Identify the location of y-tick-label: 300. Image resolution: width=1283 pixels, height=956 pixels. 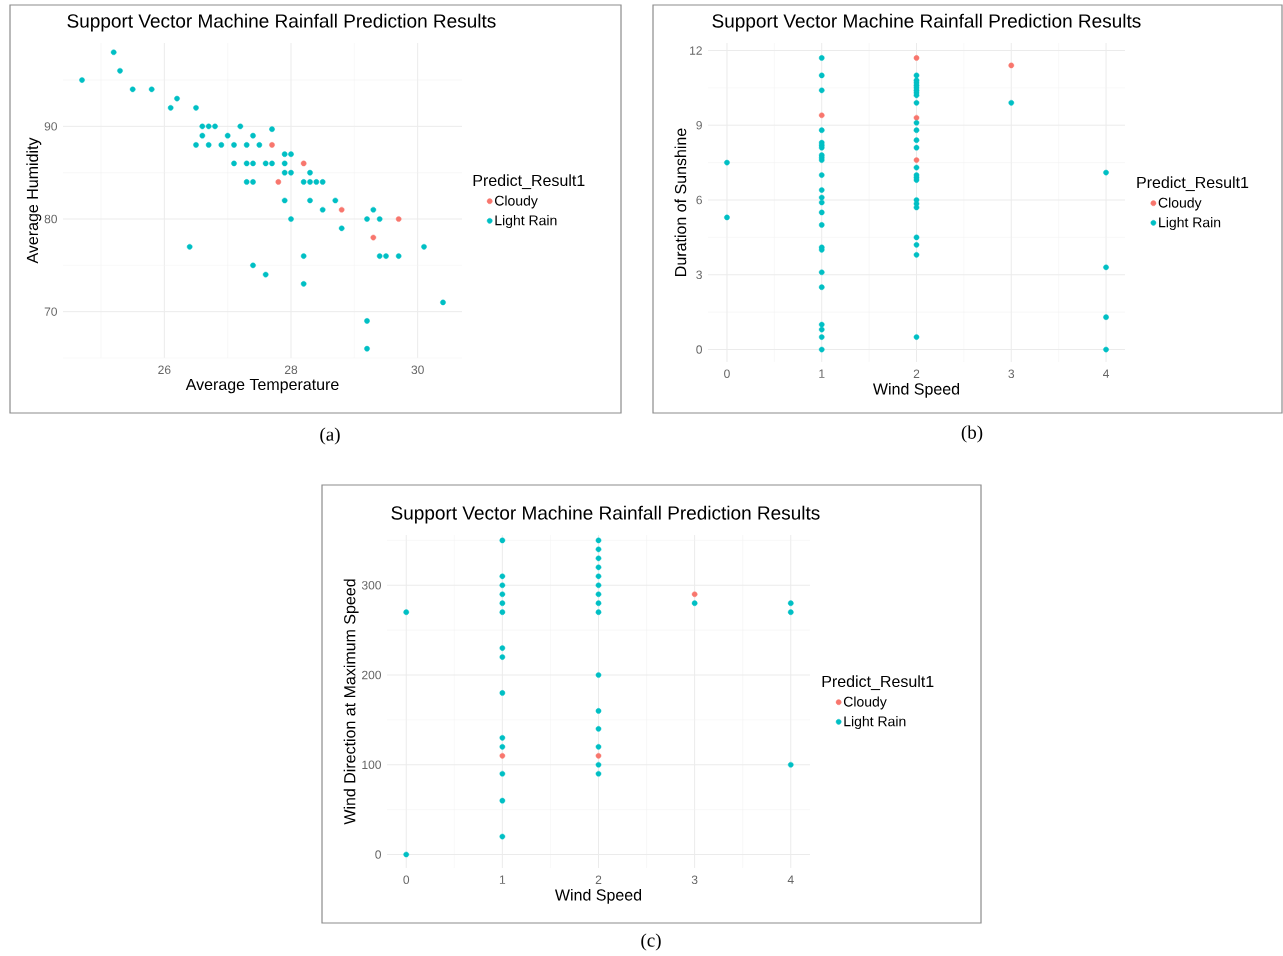
(371, 585).